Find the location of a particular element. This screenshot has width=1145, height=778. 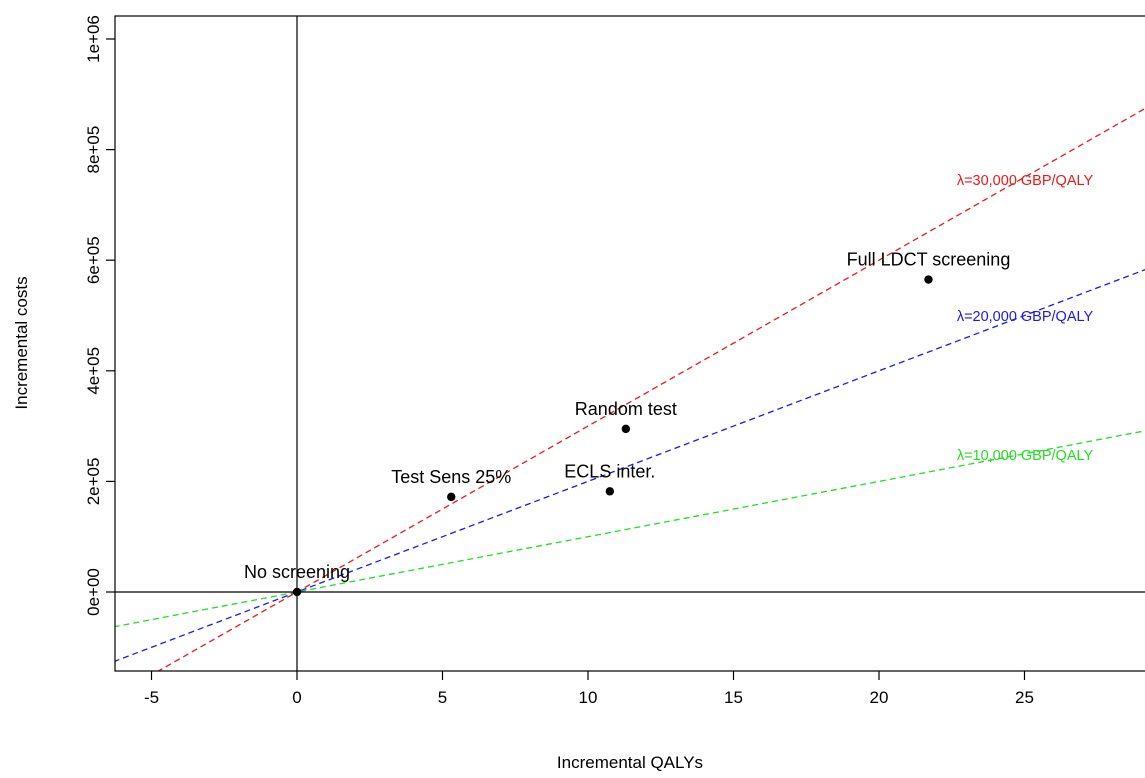

y-tick-label-5: 1e+06 is located at coordinates (93, 39).